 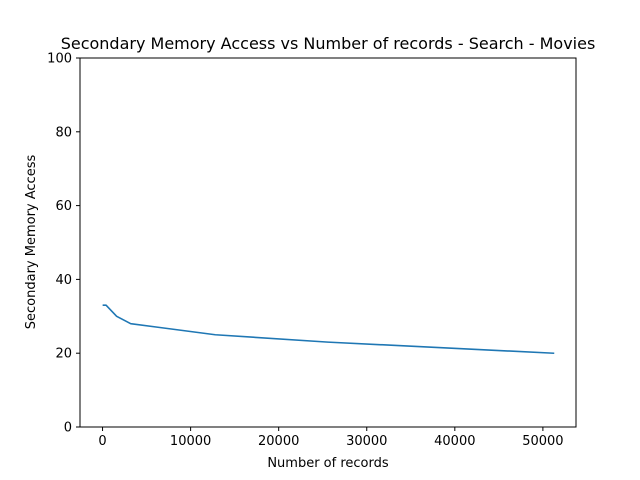 What do you see at coordinates (63, 244) in the screenshot?
I see `y-axis-ticks: 0 20 40 60 80 100` at bounding box center [63, 244].